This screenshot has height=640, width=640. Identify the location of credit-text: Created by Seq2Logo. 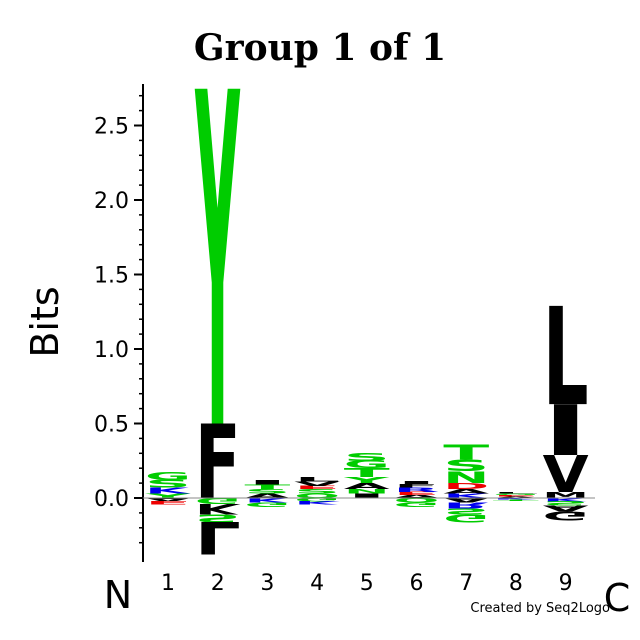
(540, 608).